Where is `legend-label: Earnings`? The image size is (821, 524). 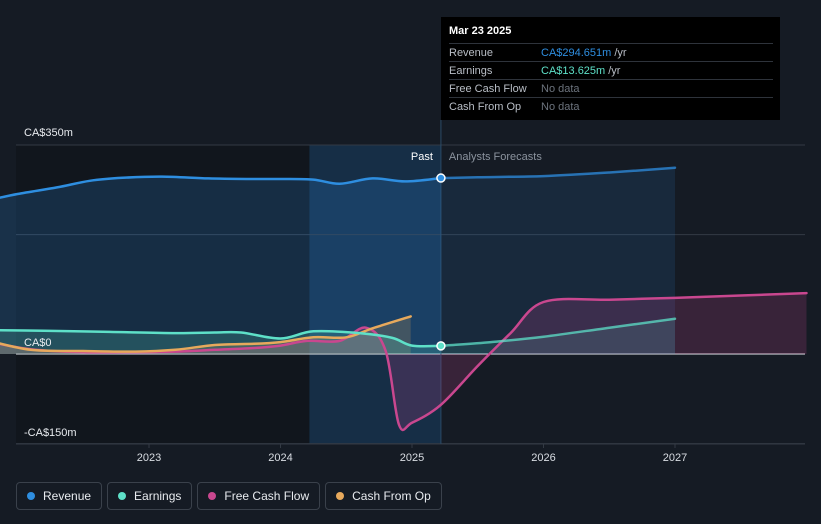 legend-label: Earnings is located at coordinates (158, 496).